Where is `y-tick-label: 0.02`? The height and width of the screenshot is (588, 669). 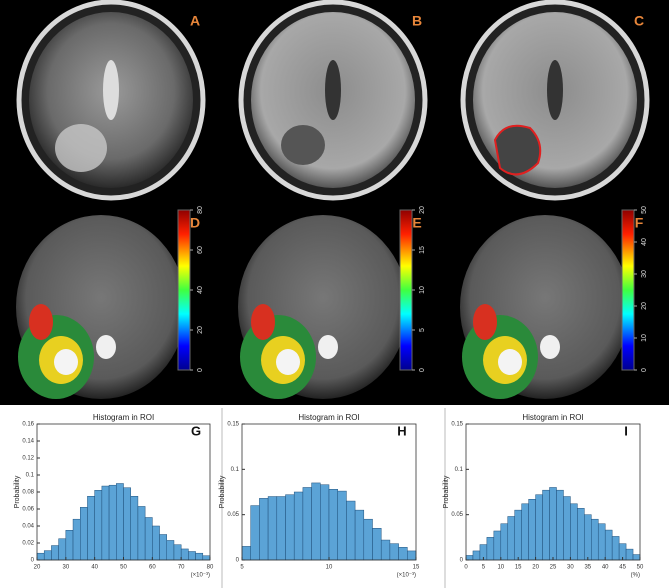 y-tick-label: 0.02 is located at coordinates (28, 544).